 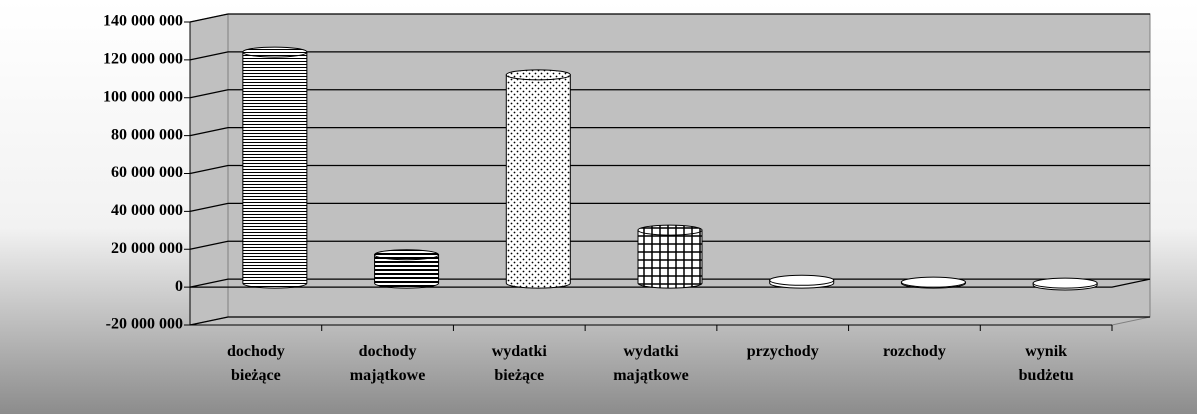 What do you see at coordinates (783, 351) in the screenshot?
I see `x-tick-label: przychody` at bounding box center [783, 351].